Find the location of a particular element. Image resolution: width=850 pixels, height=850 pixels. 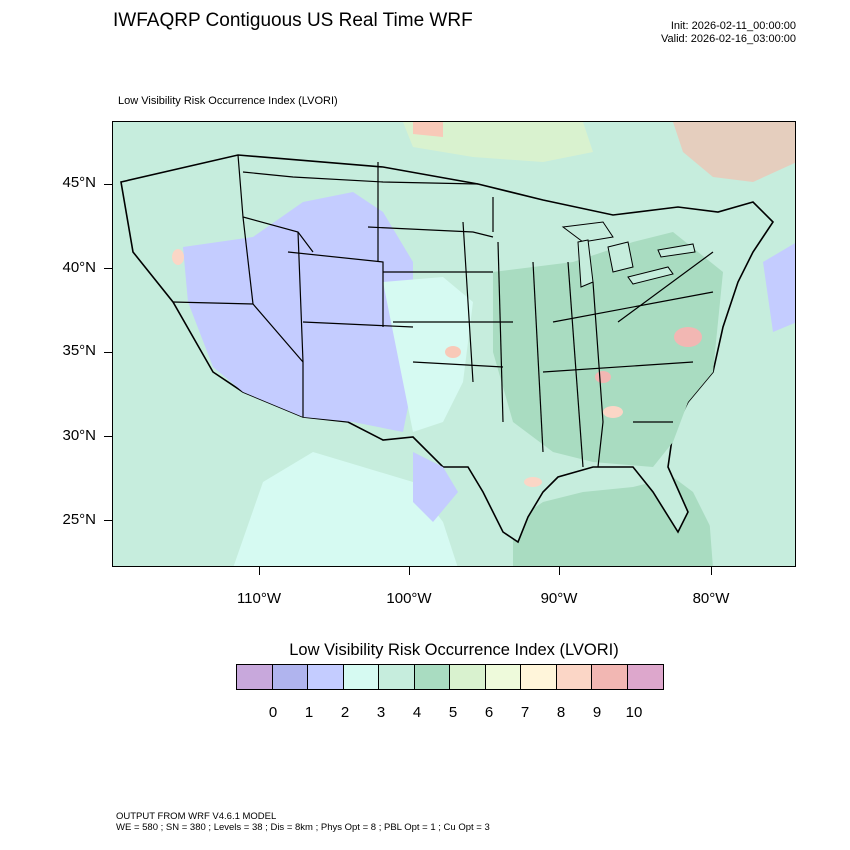

colorbar-label: 4 is located at coordinates (417, 712).